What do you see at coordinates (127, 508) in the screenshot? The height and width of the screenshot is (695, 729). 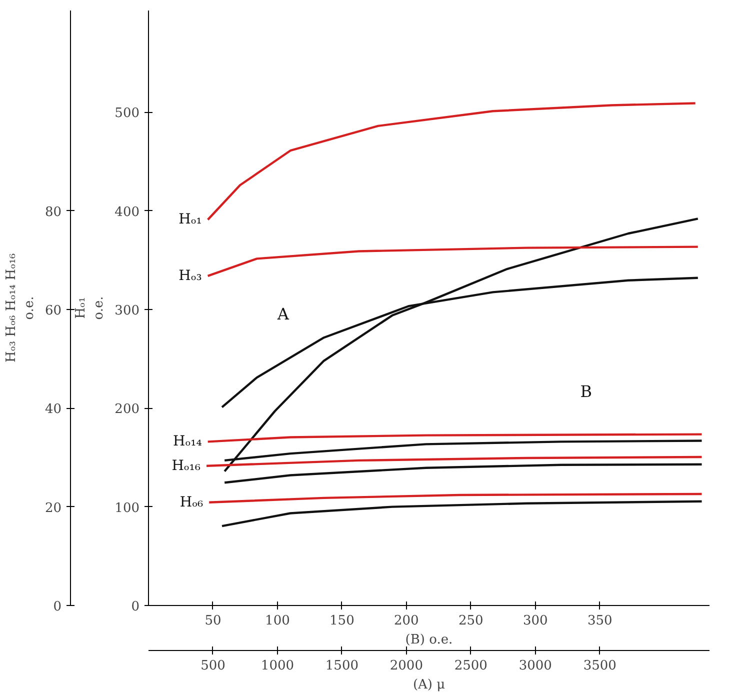 I see `y-tick-label: 100` at bounding box center [127, 508].